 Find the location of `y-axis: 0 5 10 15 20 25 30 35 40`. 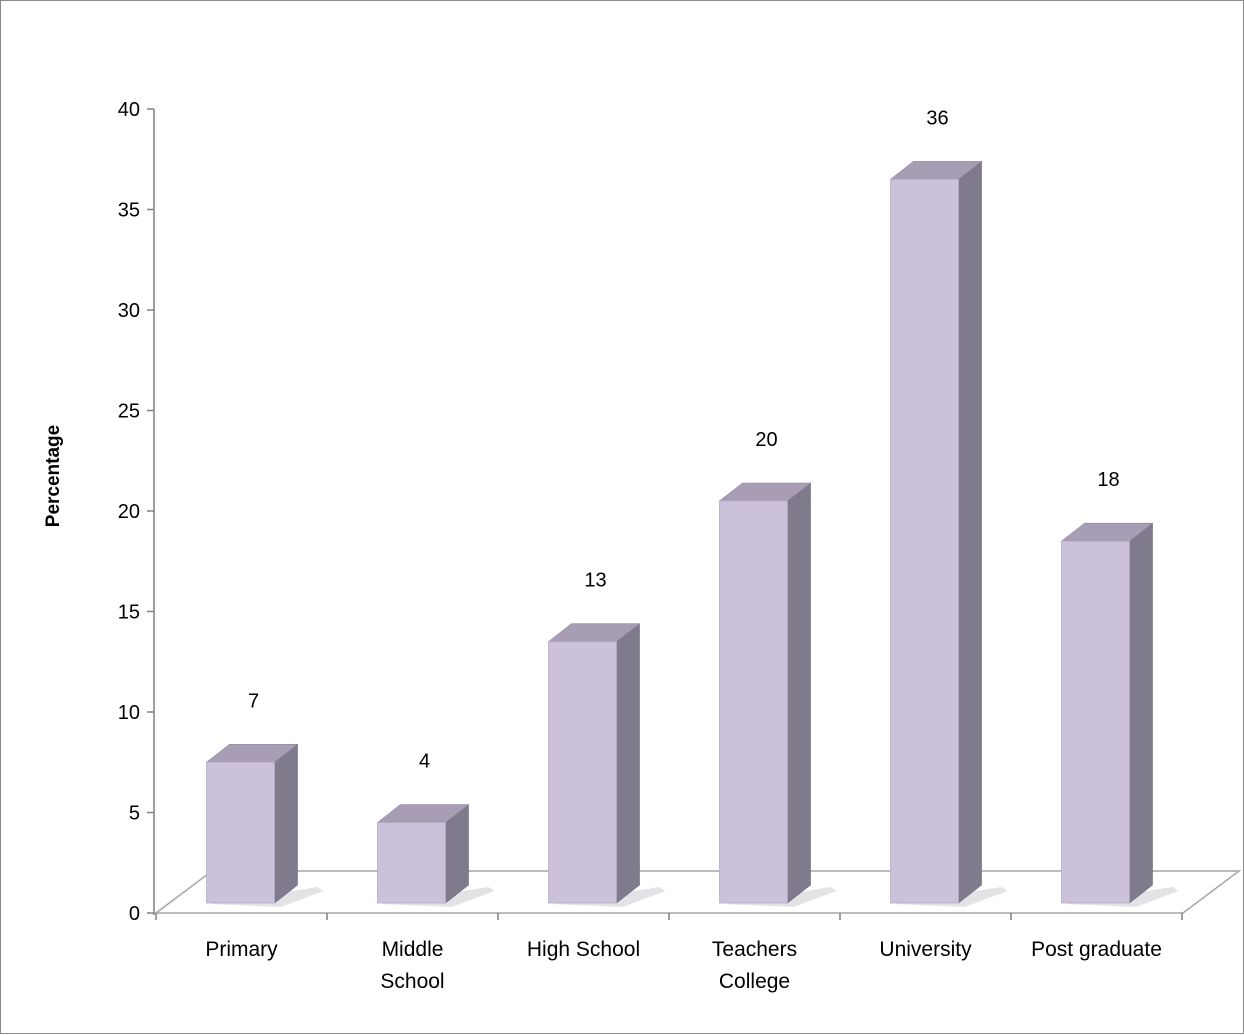

y-axis: 0 5 10 15 20 25 30 35 40 is located at coordinates (136, 512).